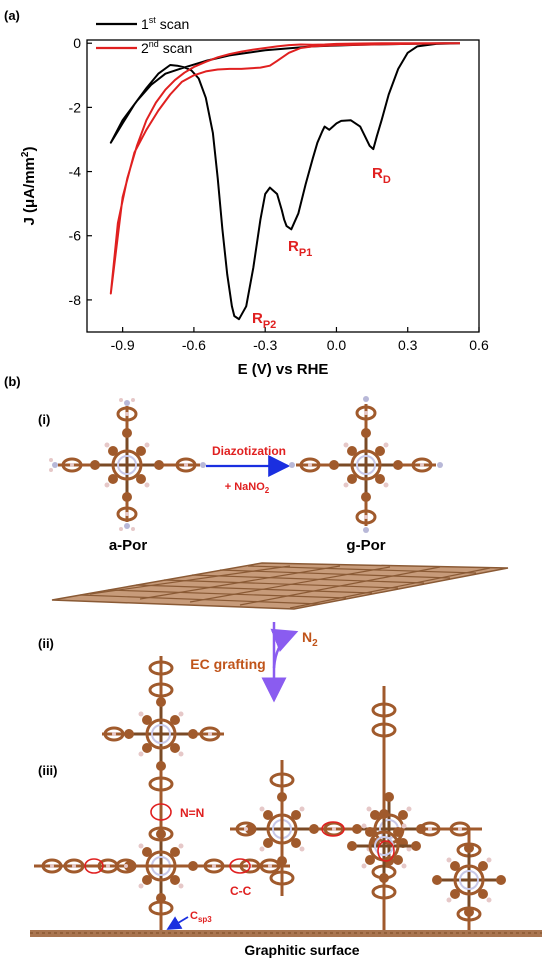 This screenshot has width=550, height=964. What do you see at coordinates (264, 320) in the screenshot?
I see `peak-label-rp2: RP2` at bounding box center [264, 320].